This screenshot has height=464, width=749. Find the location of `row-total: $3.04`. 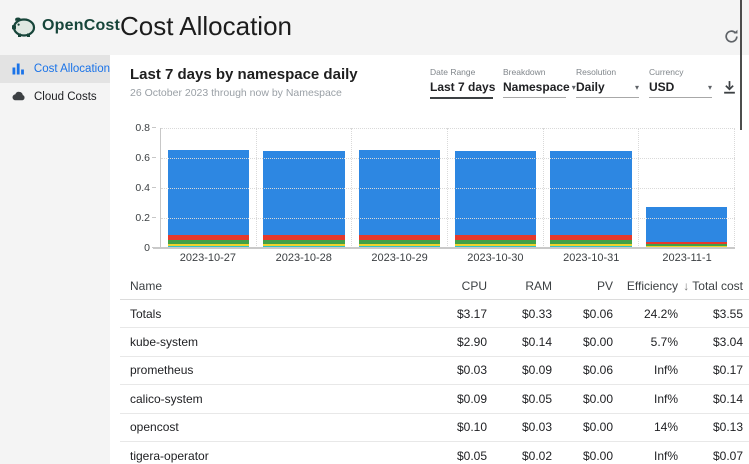

row-total: $3.04 is located at coordinates (727, 342).